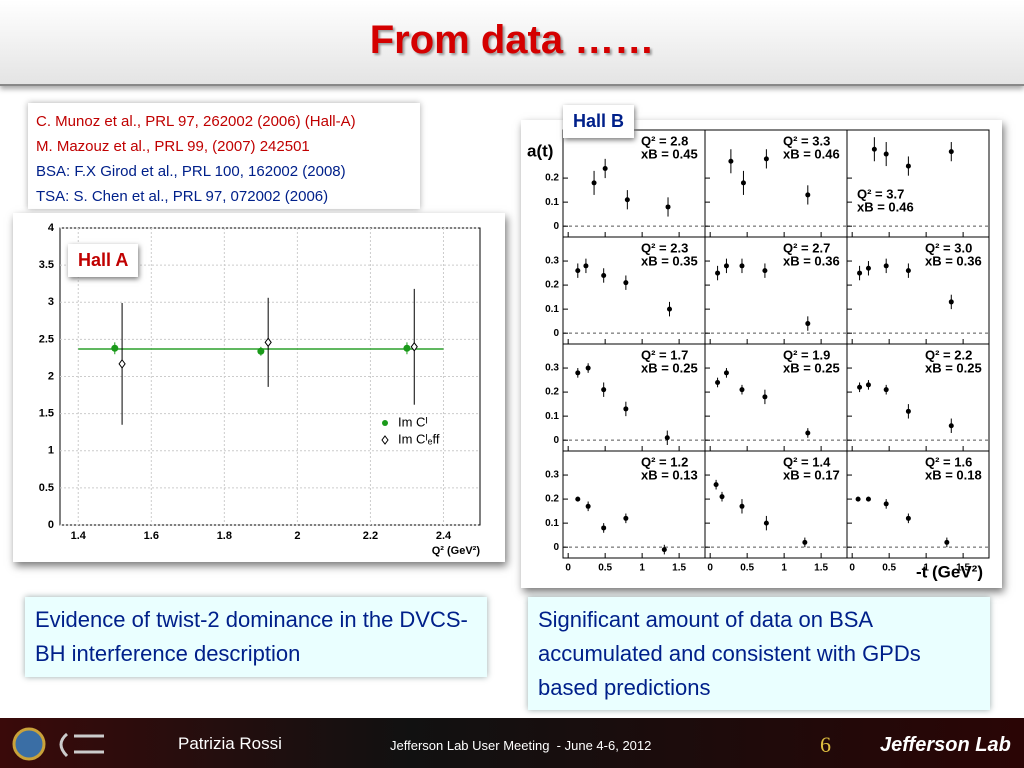  I want to click on panel-q2: Q² = 3.0, so click(948, 247).